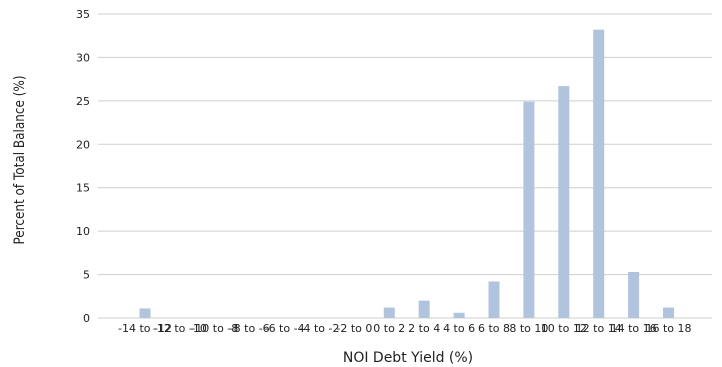 The width and height of the screenshot is (722, 367). I want to click on y-tick-label: 15, so click(83, 188).